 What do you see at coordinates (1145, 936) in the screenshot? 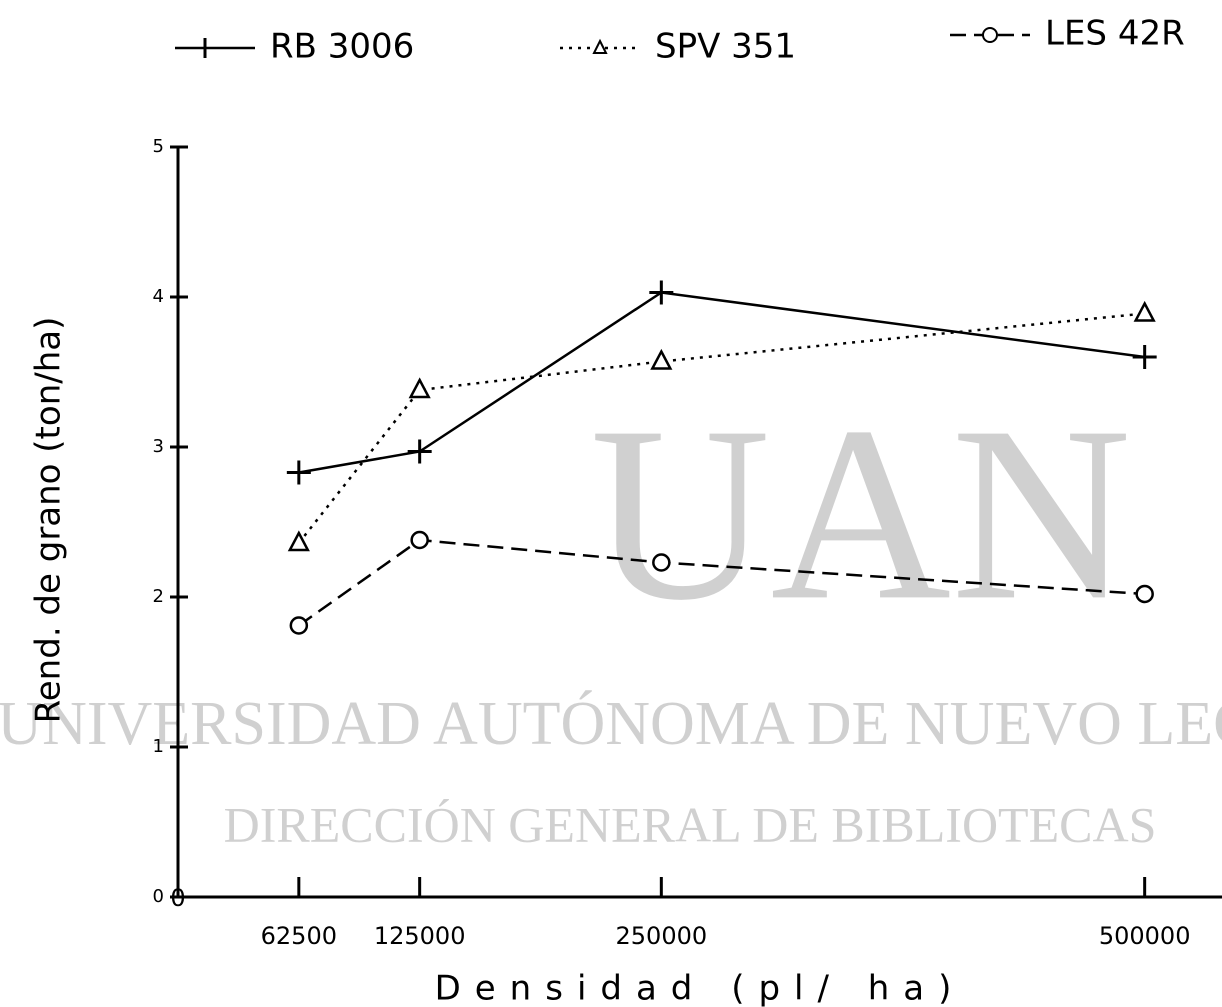
I see `x-tick-label: 500000` at bounding box center [1145, 936].